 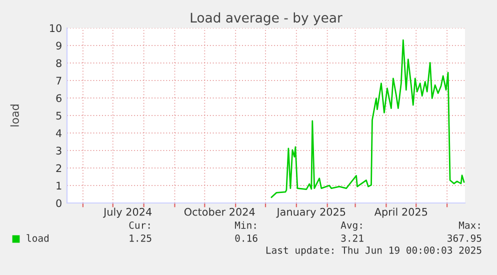 What do you see at coordinates (401, 213) in the screenshot?
I see `x-tick-label: April 2025` at bounding box center [401, 213].